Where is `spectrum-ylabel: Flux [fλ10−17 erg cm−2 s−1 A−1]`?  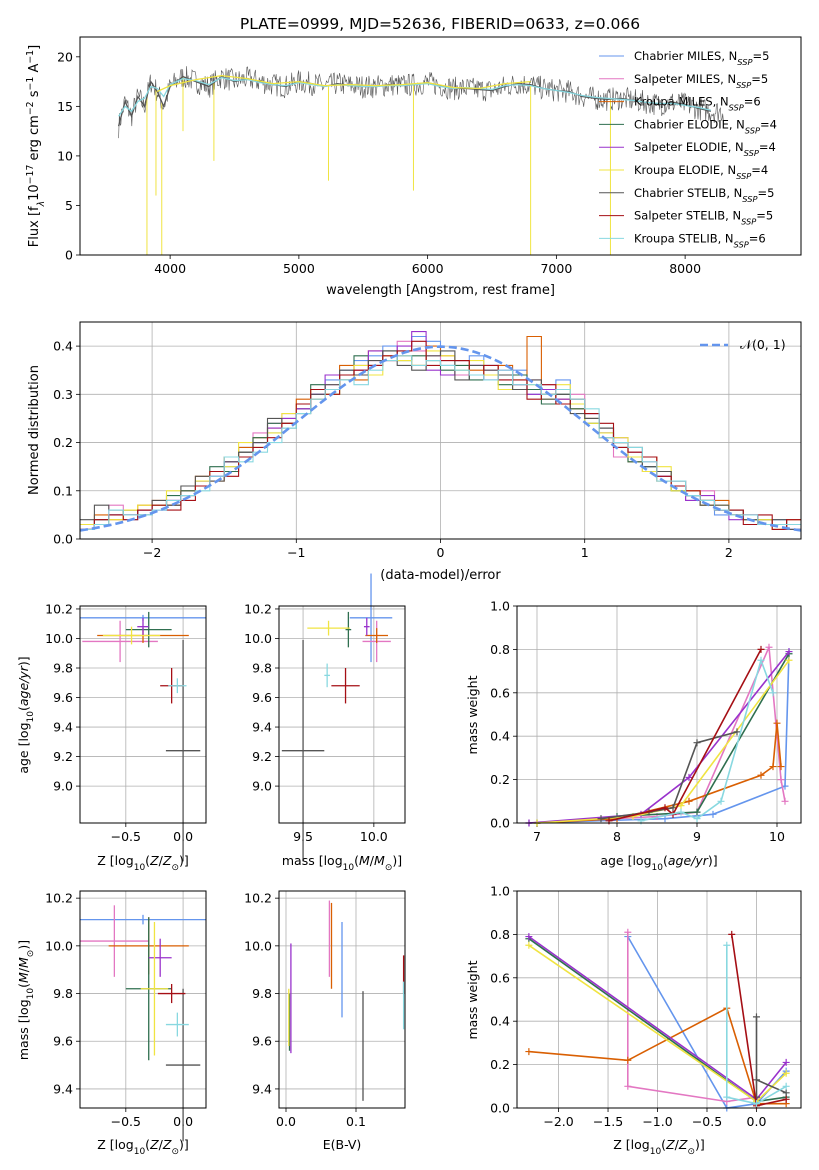 spectrum-ylabel: Flux [fλ10−17 erg cm−2 s−1 A−1] is located at coordinates (36, 146).